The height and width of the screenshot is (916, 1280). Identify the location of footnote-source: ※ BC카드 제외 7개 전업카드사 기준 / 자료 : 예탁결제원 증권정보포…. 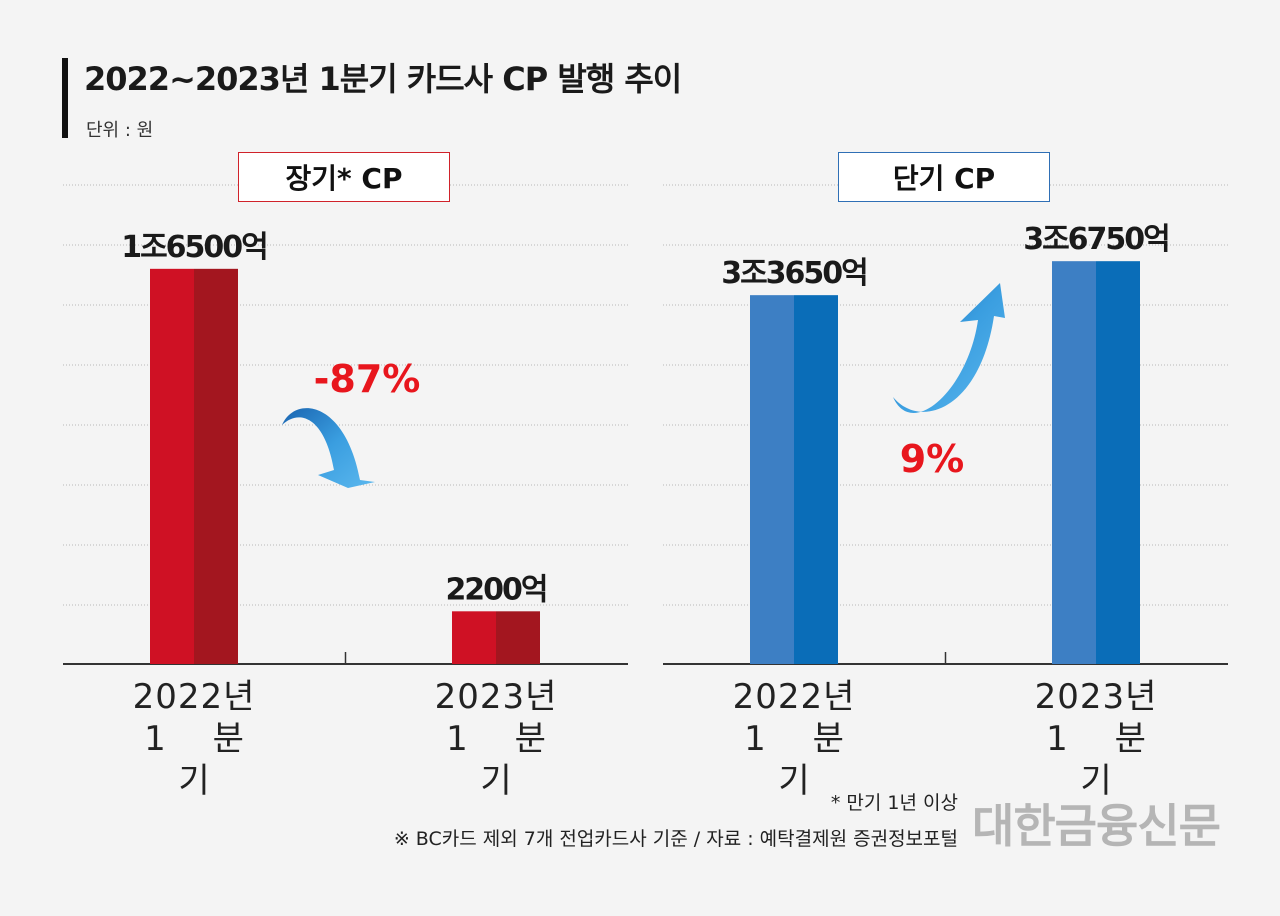
(675, 839).